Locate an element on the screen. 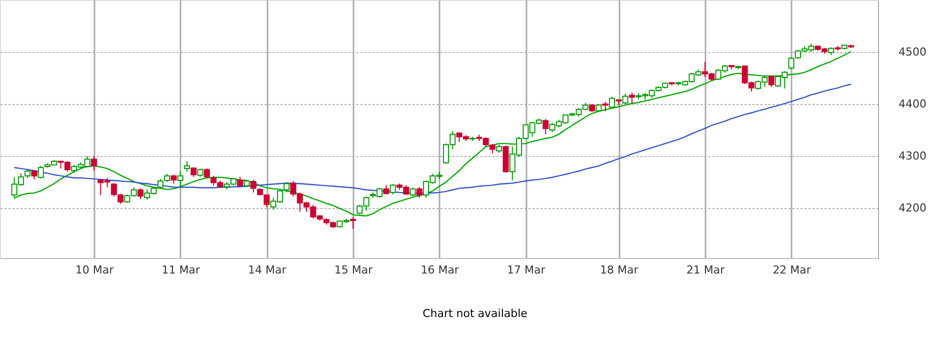 This screenshot has height=347, width=950. x-tick-label: 22 Mar is located at coordinates (792, 270).